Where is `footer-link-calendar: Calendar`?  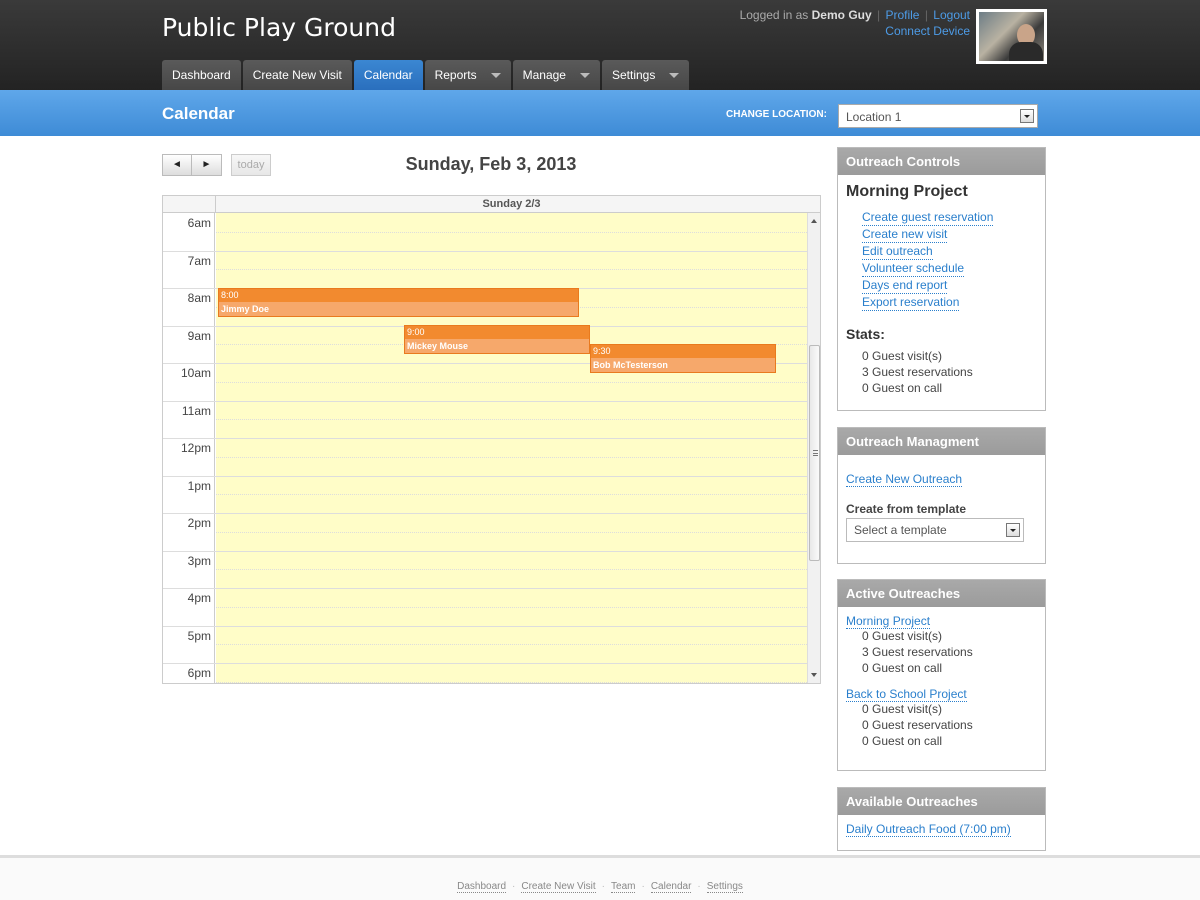 footer-link-calendar: Calendar is located at coordinates (671, 887).